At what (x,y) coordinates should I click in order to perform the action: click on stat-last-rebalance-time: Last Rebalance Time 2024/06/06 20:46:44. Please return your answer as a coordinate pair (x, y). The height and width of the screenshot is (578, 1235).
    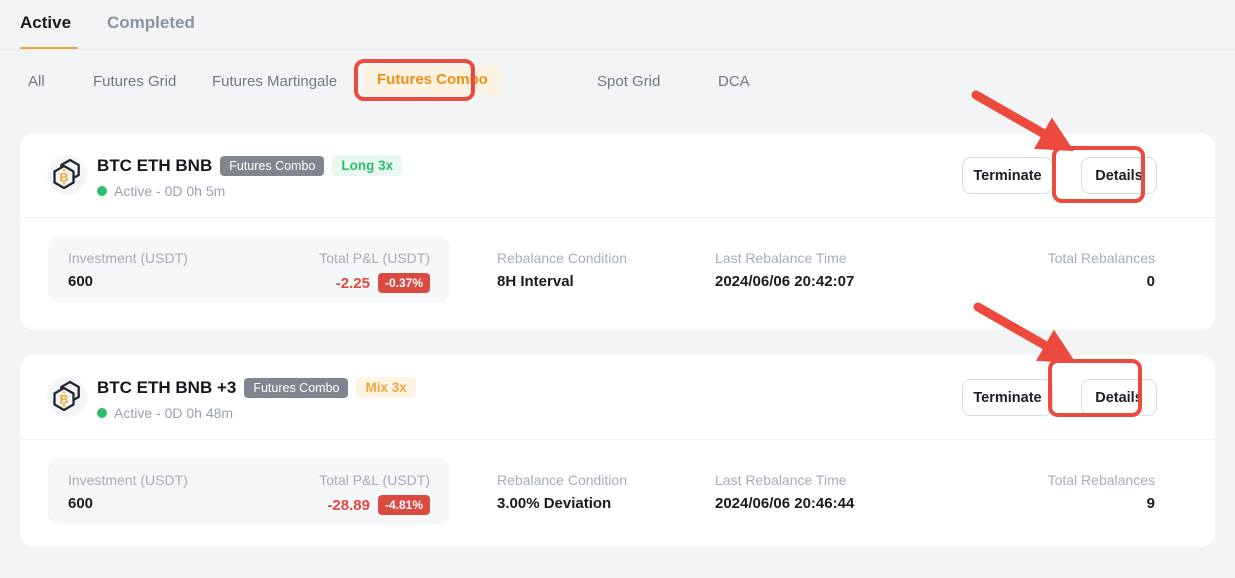
    Looking at the image, I should click on (784, 492).